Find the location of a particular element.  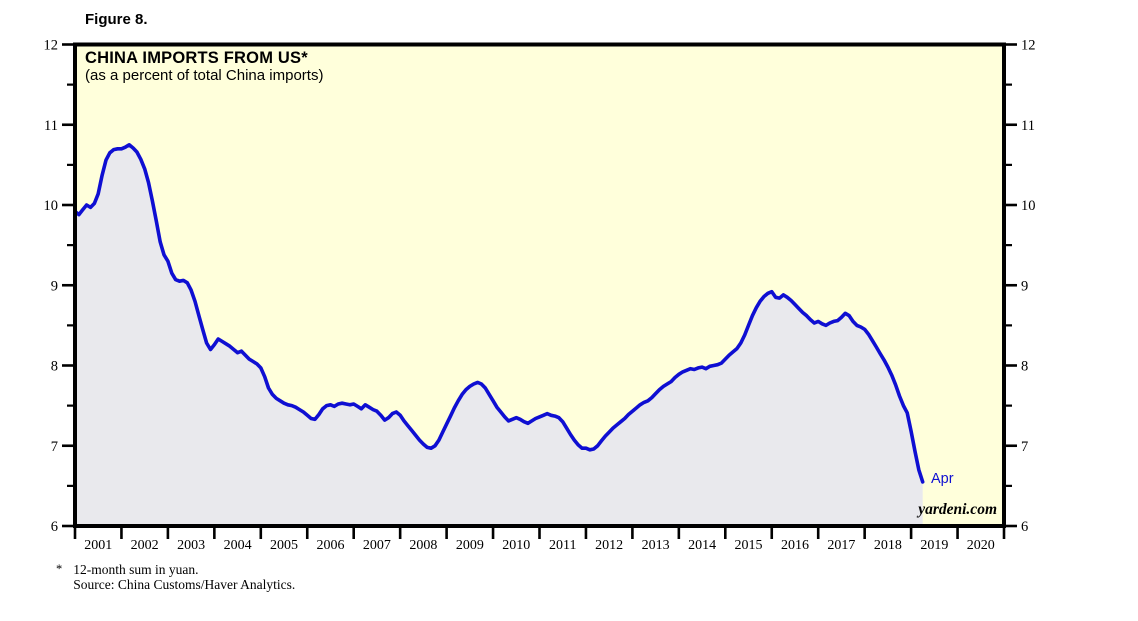

x-axis-year-label: 2013 is located at coordinates (656, 545).